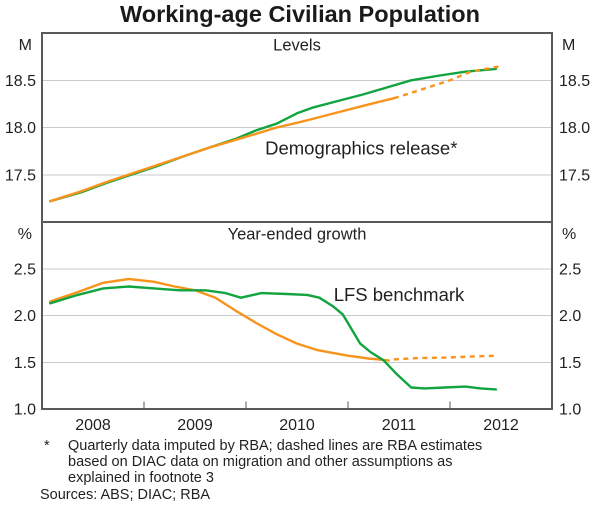 The width and height of the screenshot is (600, 515). I want to click on x-axis-label: 2009, so click(195, 425).